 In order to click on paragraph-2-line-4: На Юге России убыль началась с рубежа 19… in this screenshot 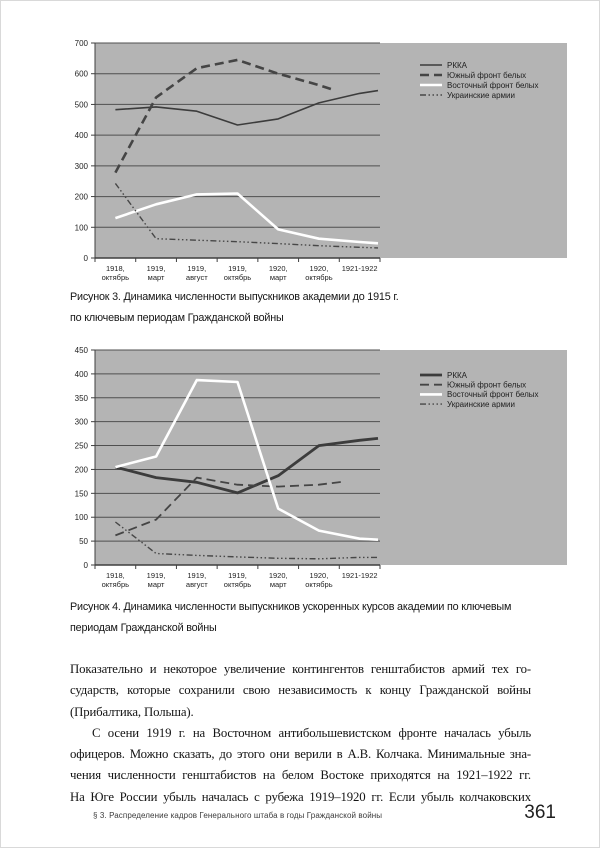, I will do `click(300, 796)`.